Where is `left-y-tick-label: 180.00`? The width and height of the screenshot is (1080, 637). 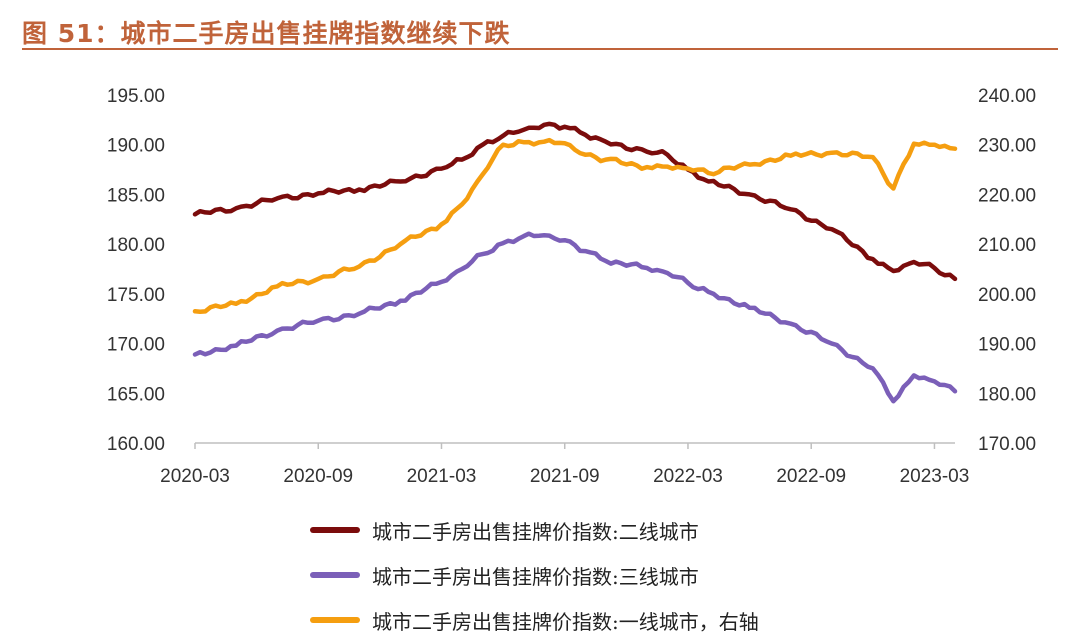
left-y-tick-label: 180.00 is located at coordinates (136, 245).